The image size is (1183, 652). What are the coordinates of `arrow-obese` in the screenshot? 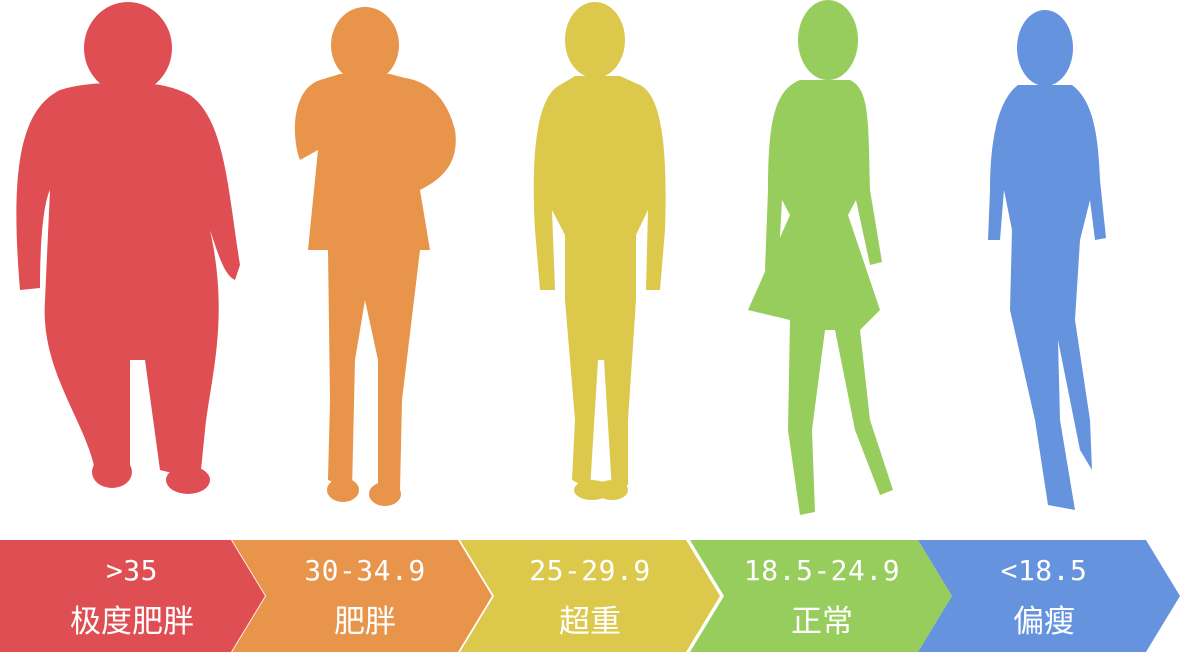 It's located at (362, 596).